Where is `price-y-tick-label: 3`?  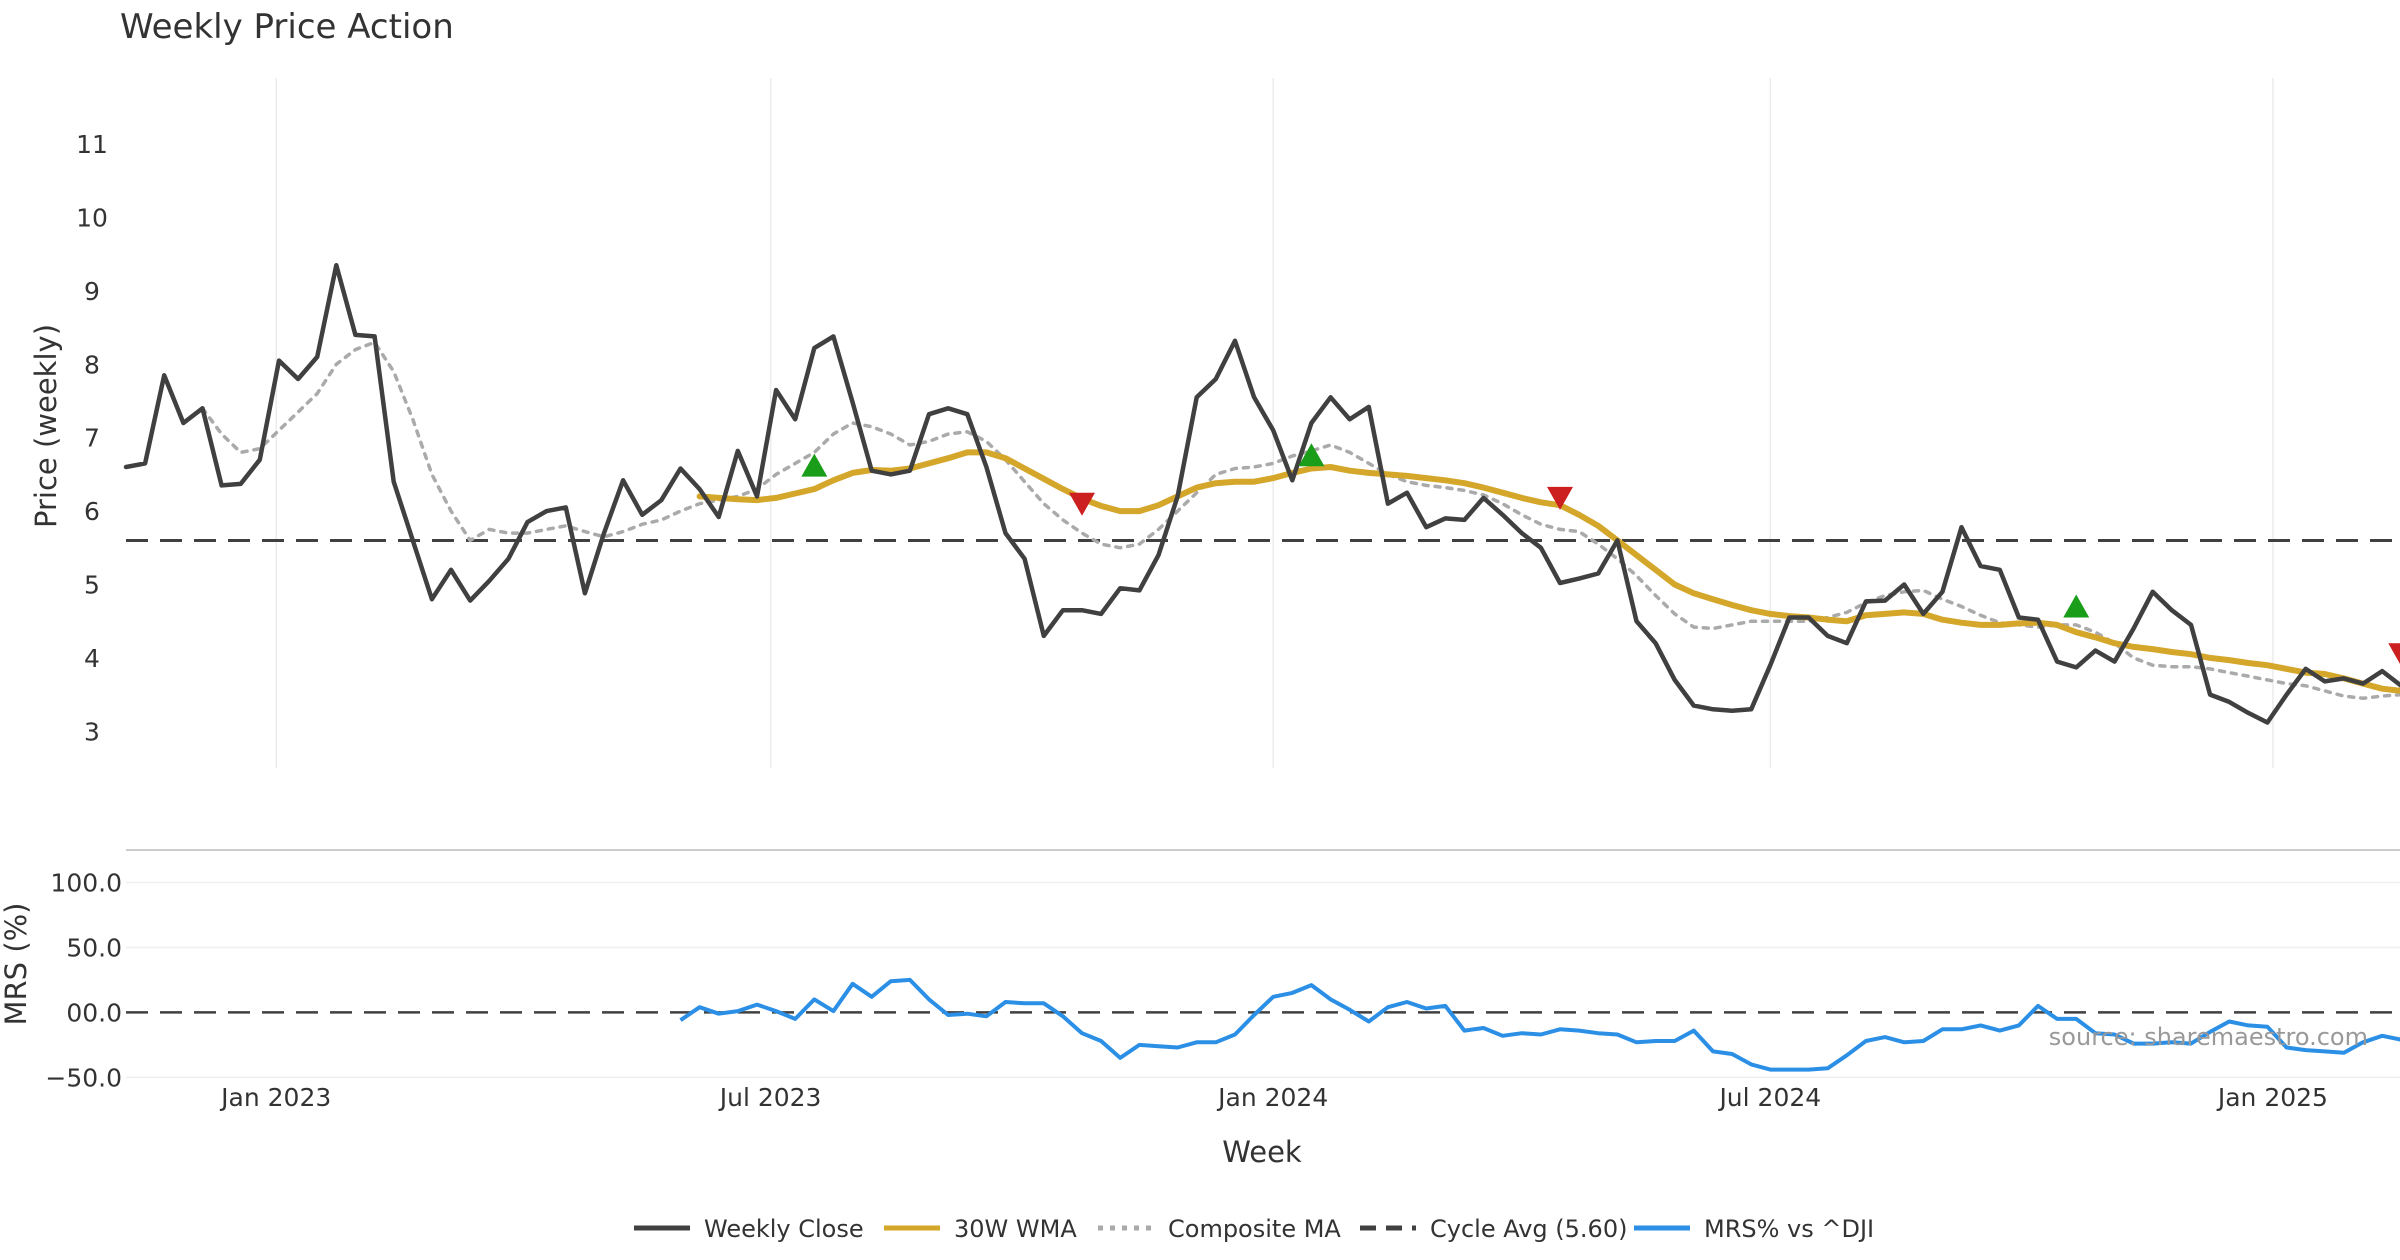 price-y-tick-label: 3 is located at coordinates (92, 731).